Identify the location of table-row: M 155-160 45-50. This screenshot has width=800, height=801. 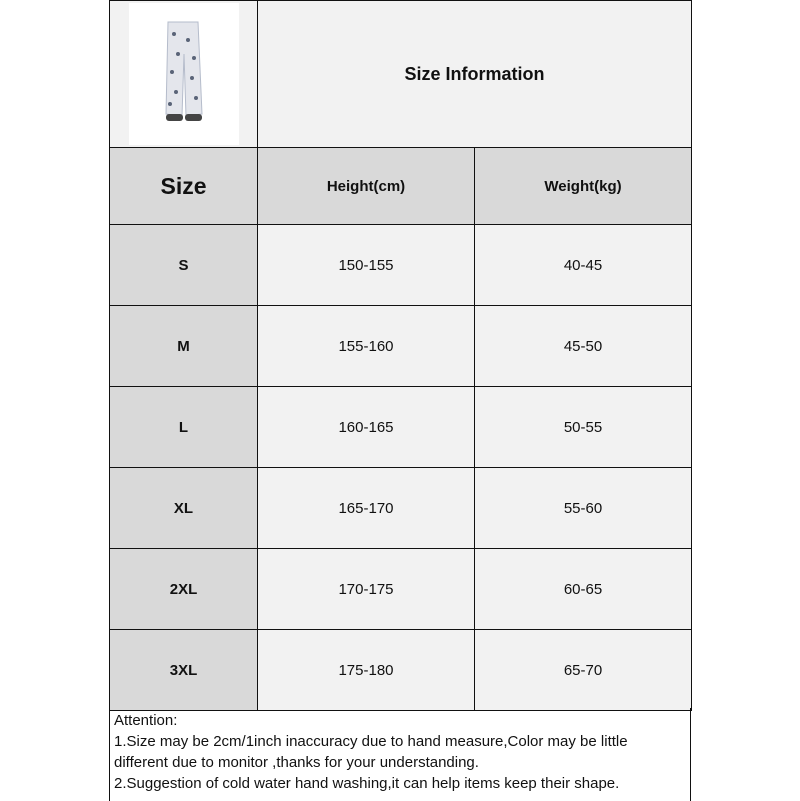
(401, 346).